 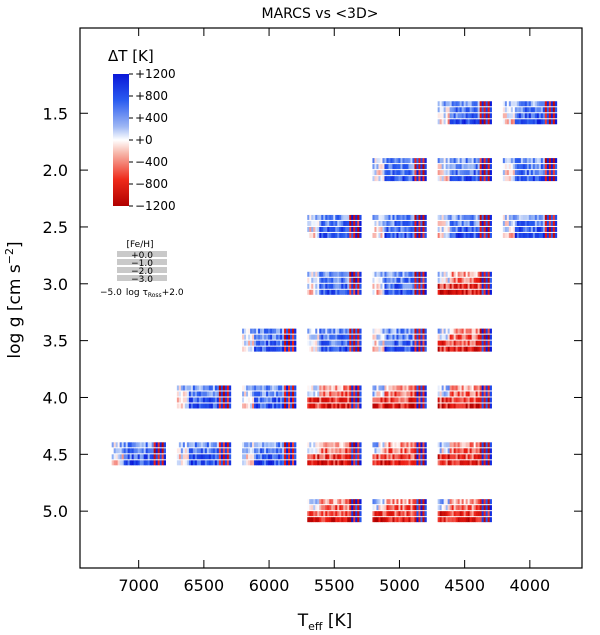 I want to click on model-heatmap, so click(x=399, y=340).